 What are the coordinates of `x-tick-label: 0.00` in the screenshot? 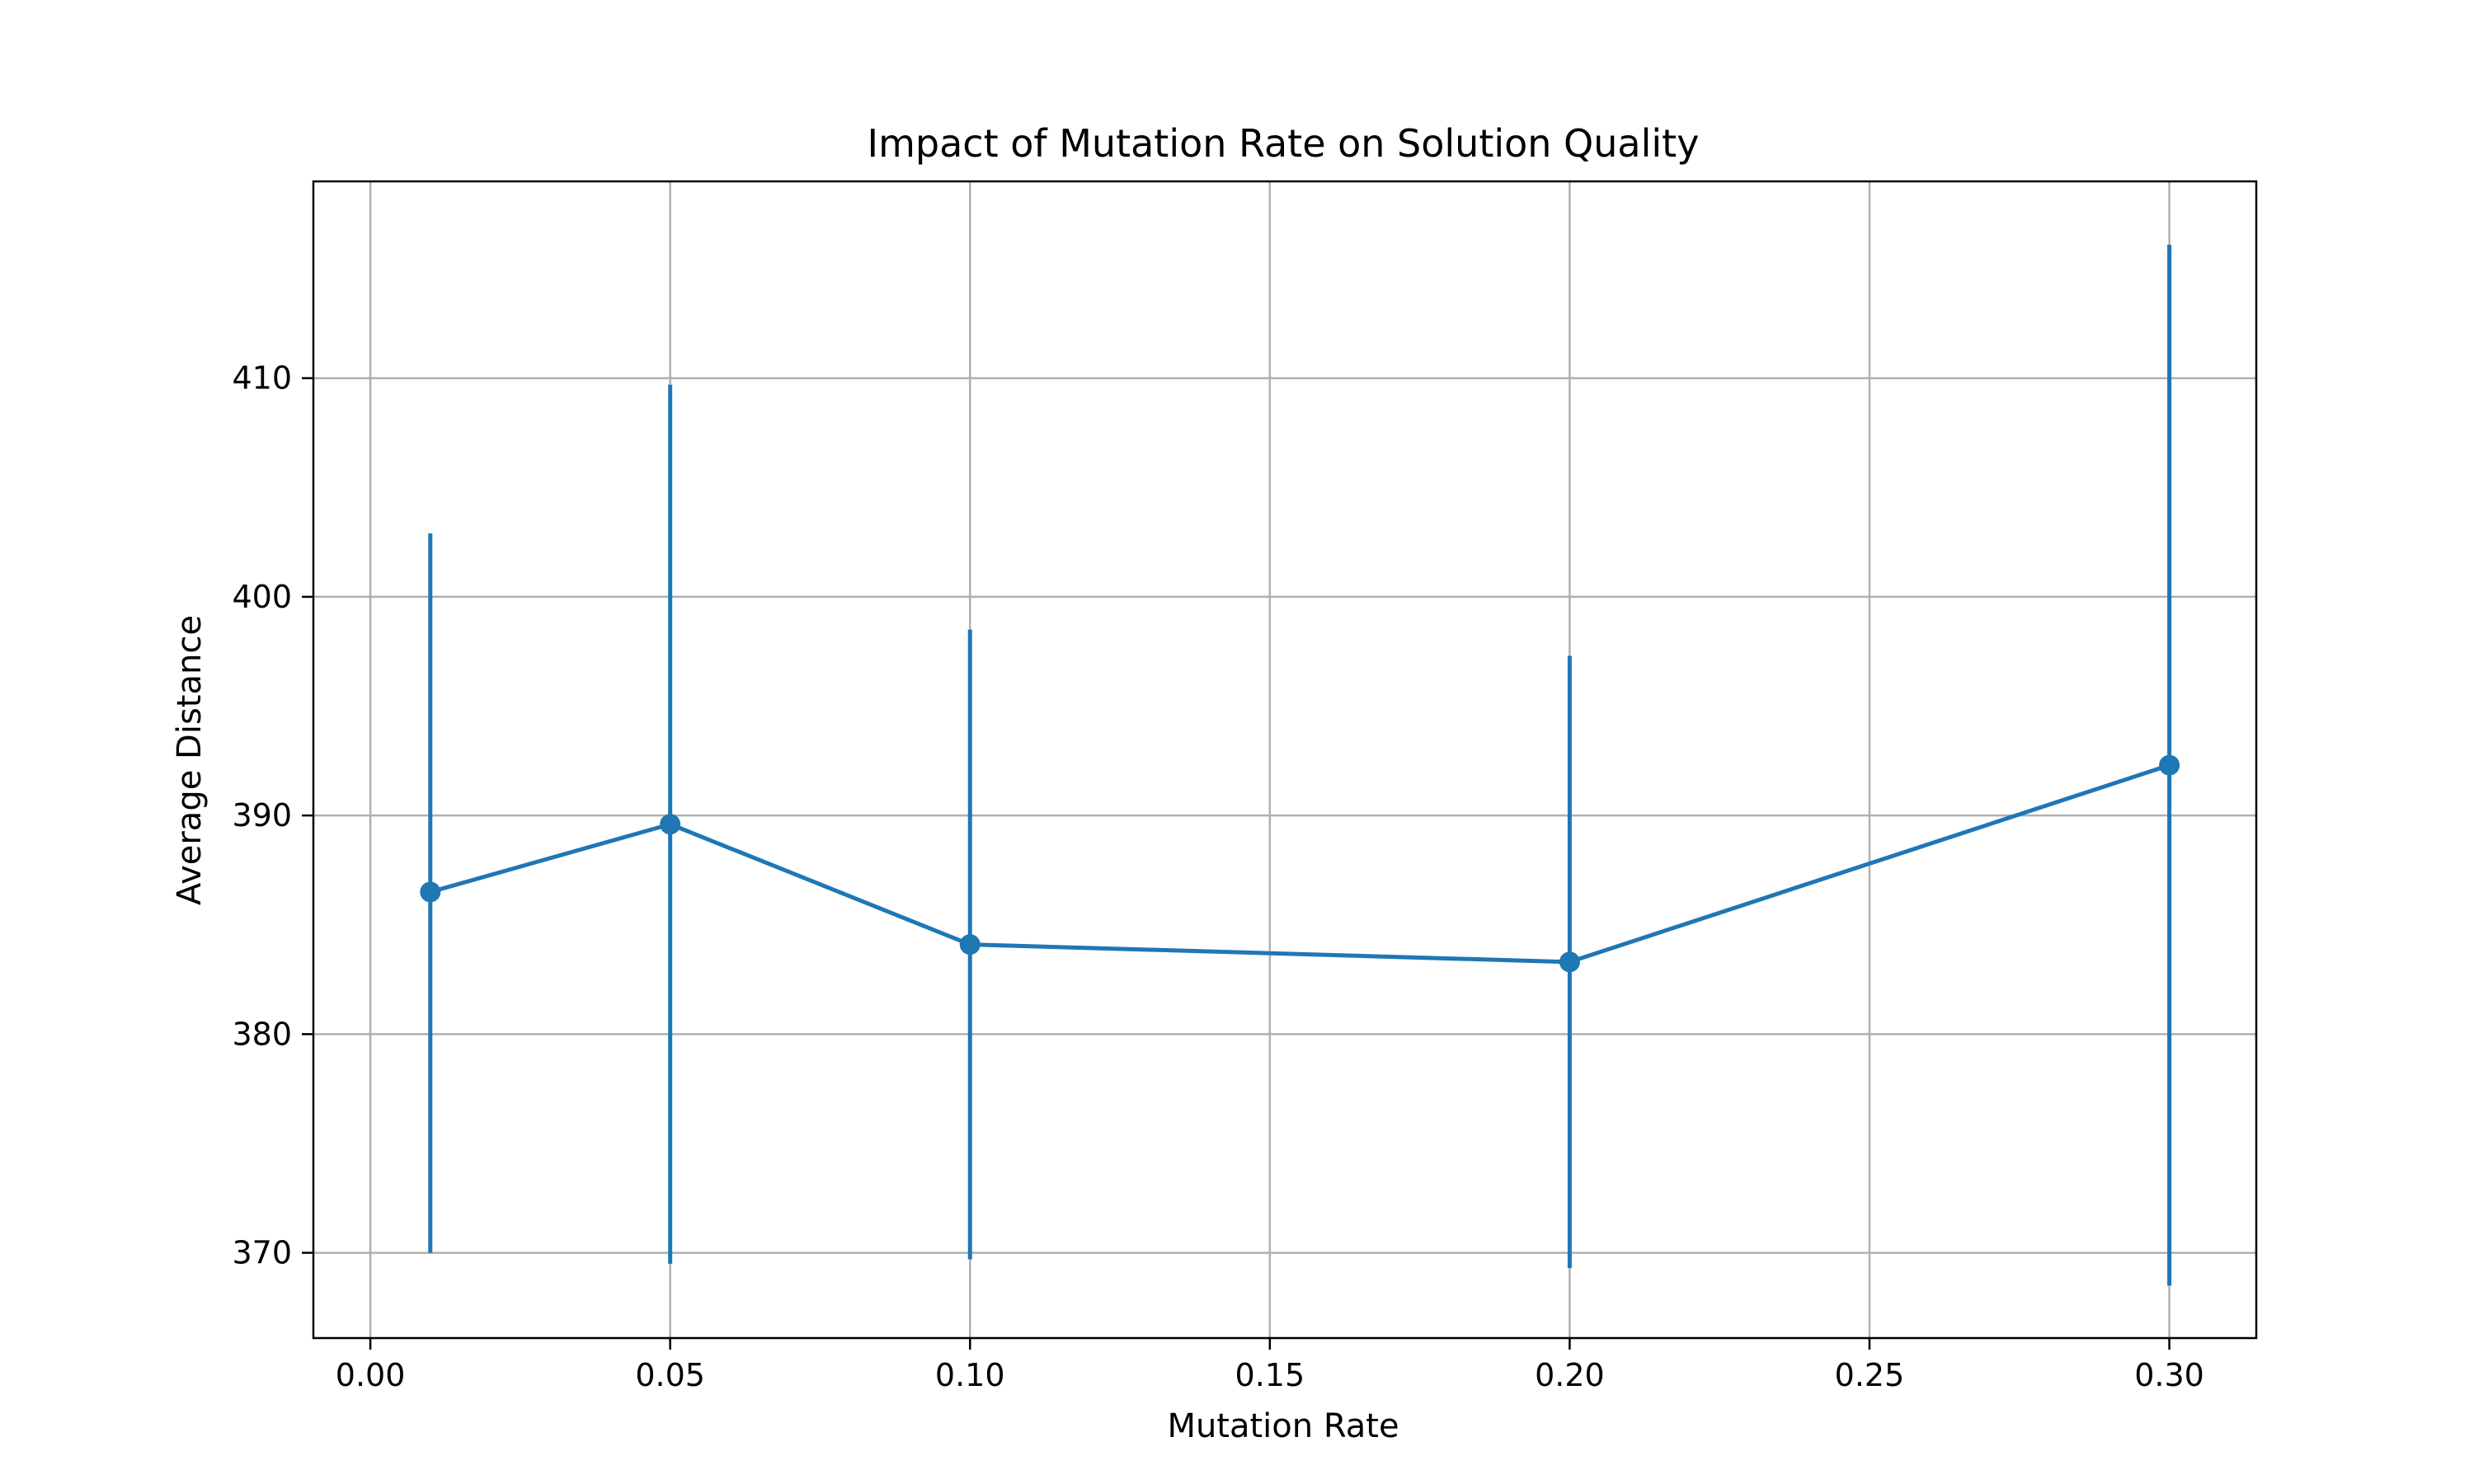 It's located at (371, 1375).